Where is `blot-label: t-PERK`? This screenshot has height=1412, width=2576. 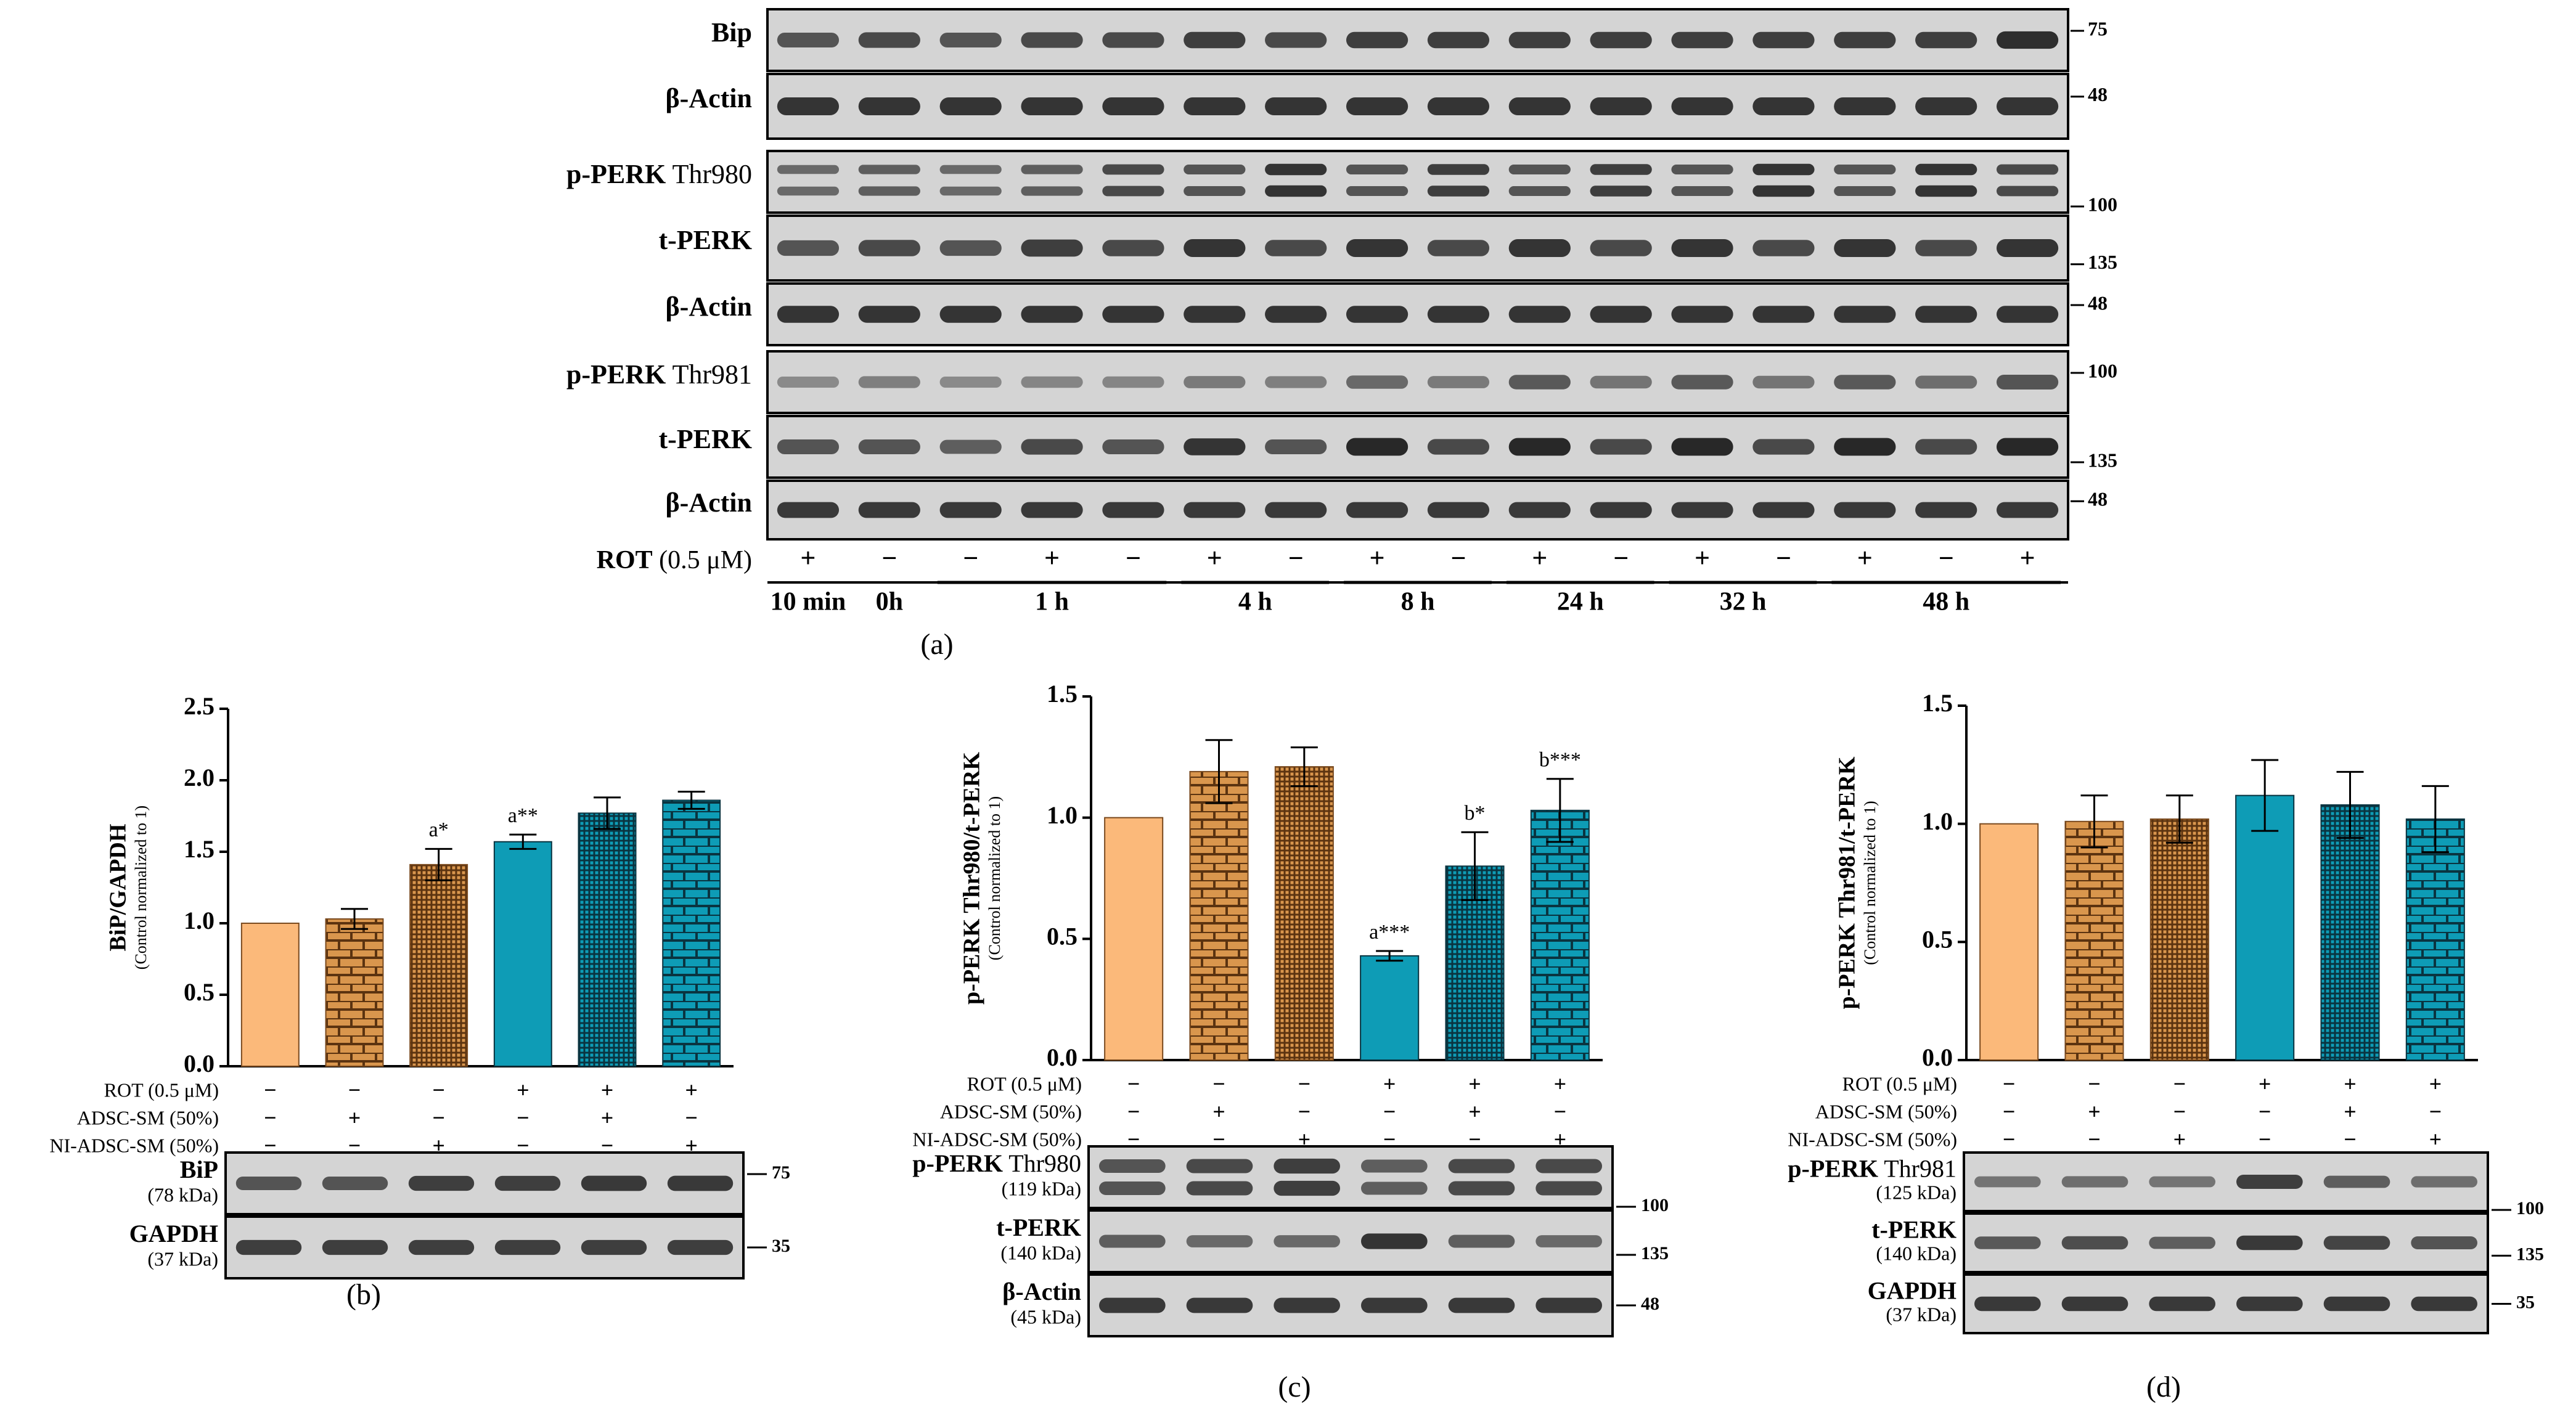
blot-label: t-PERK is located at coordinates (1914, 1230).